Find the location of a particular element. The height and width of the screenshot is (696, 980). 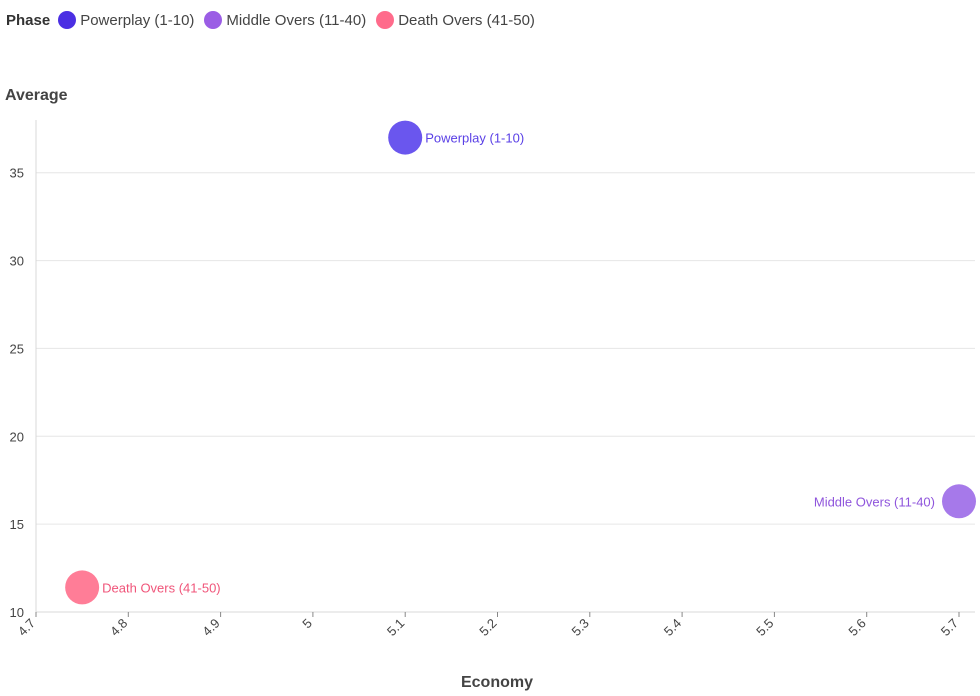

legend-title: Phase is located at coordinates (28, 20).